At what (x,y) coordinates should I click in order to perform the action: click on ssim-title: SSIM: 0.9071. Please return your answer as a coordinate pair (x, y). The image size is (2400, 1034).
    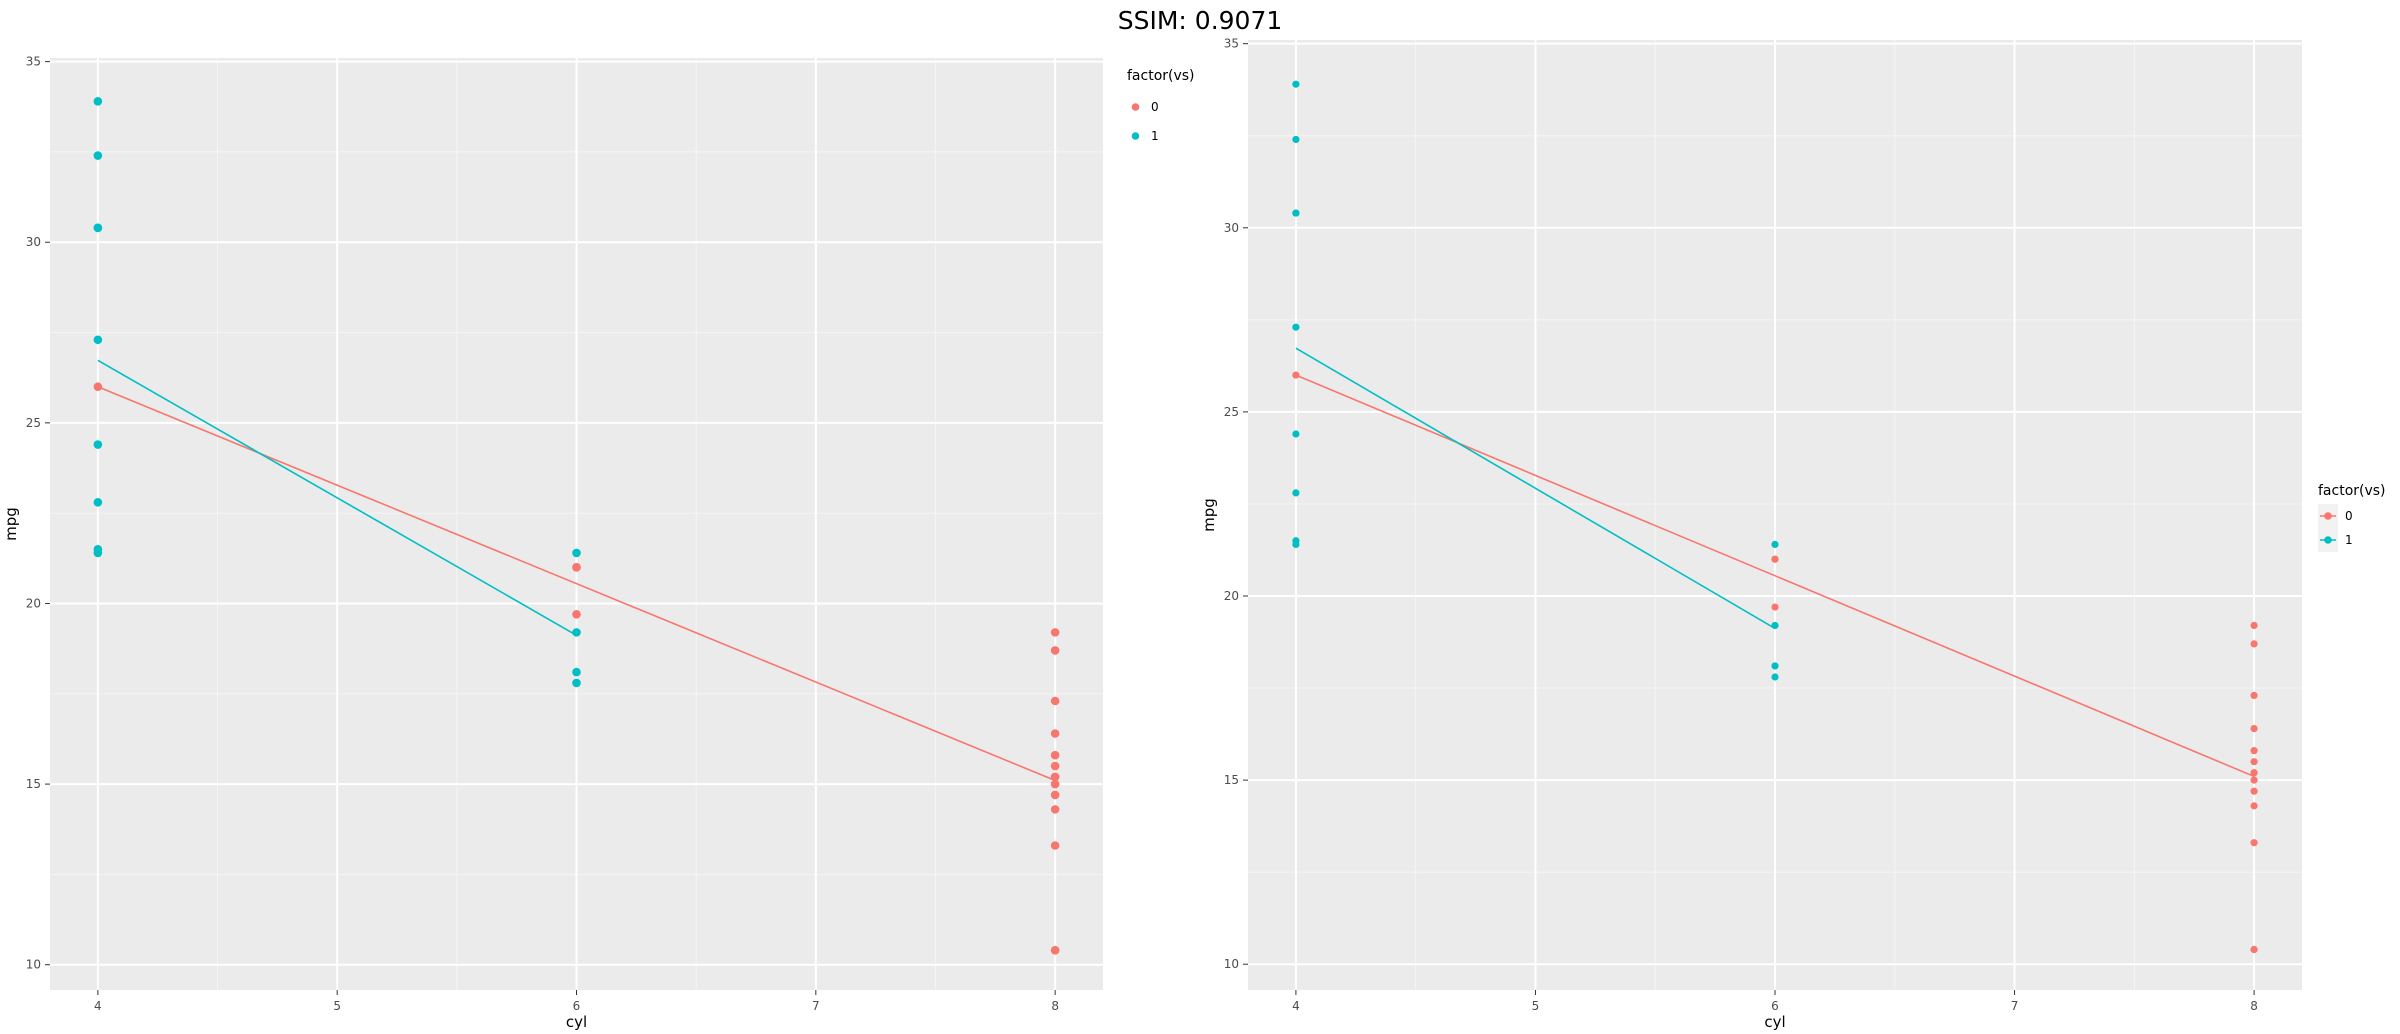
    Looking at the image, I should click on (1200, 20).